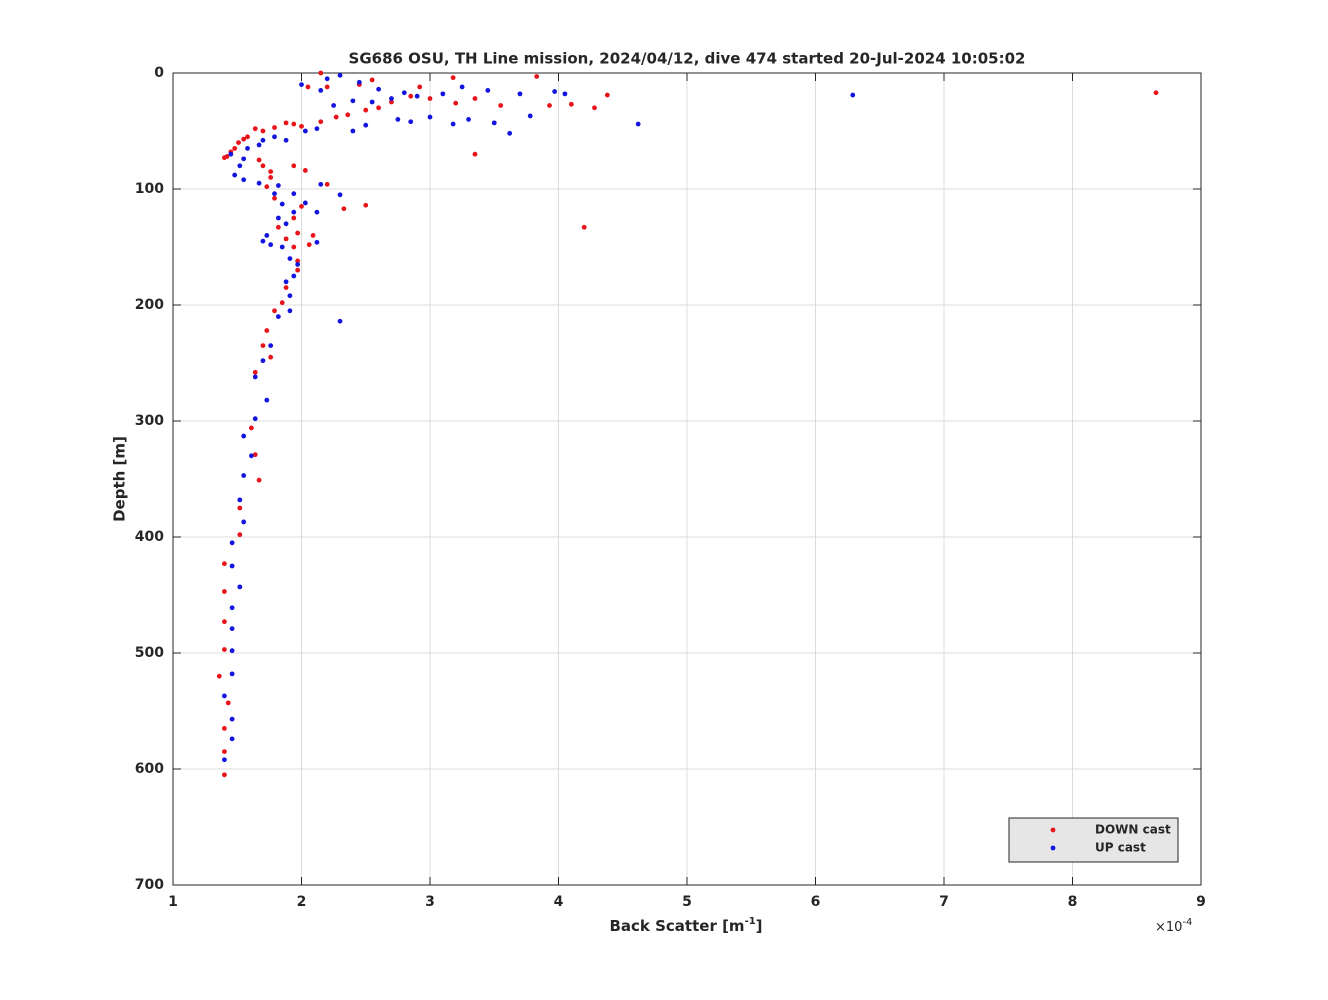 Image resolution: width=1328 pixels, height=1000 pixels. I want to click on x-label-sup: -1, so click(750, 921).